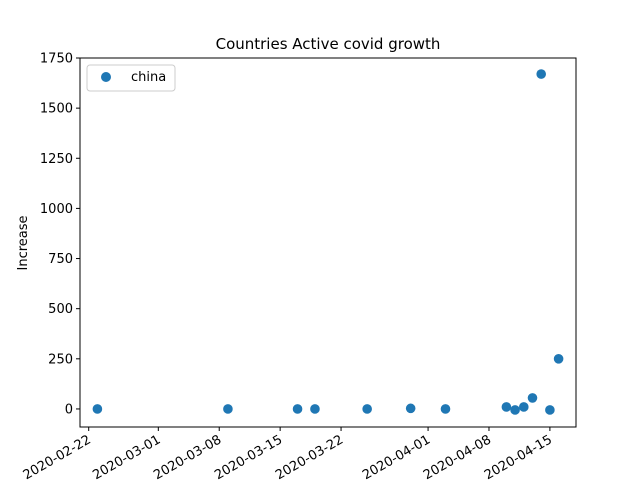  I want to click on legend-box, so click(131, 78).